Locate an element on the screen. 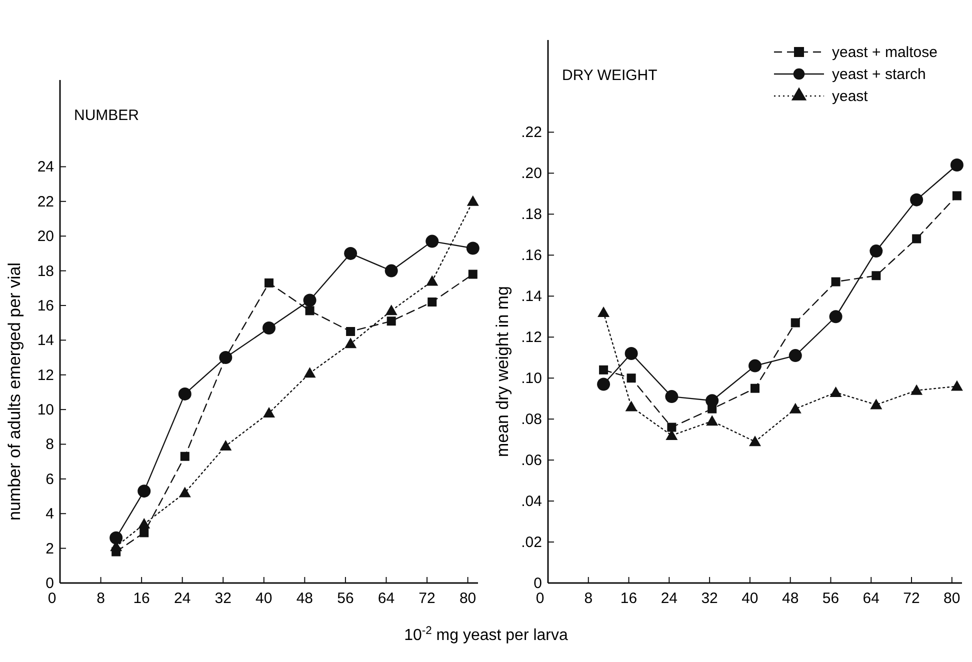  y-tick-label: .04 is located at coordinates (531, 501).